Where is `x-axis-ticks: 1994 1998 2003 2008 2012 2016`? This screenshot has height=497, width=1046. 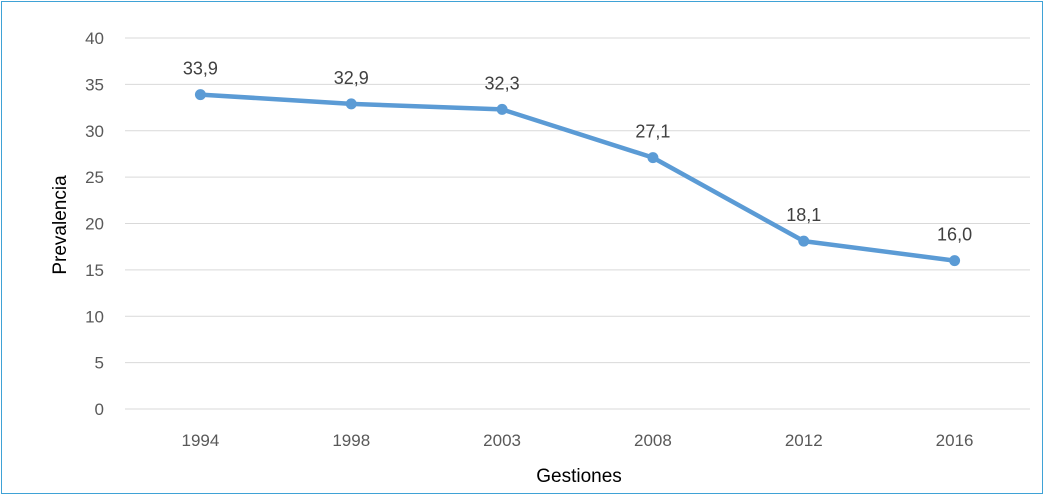 x-axis-ticks: 1994 1998 2003 2008 2012 2016 is located at coordinates (578, 440).